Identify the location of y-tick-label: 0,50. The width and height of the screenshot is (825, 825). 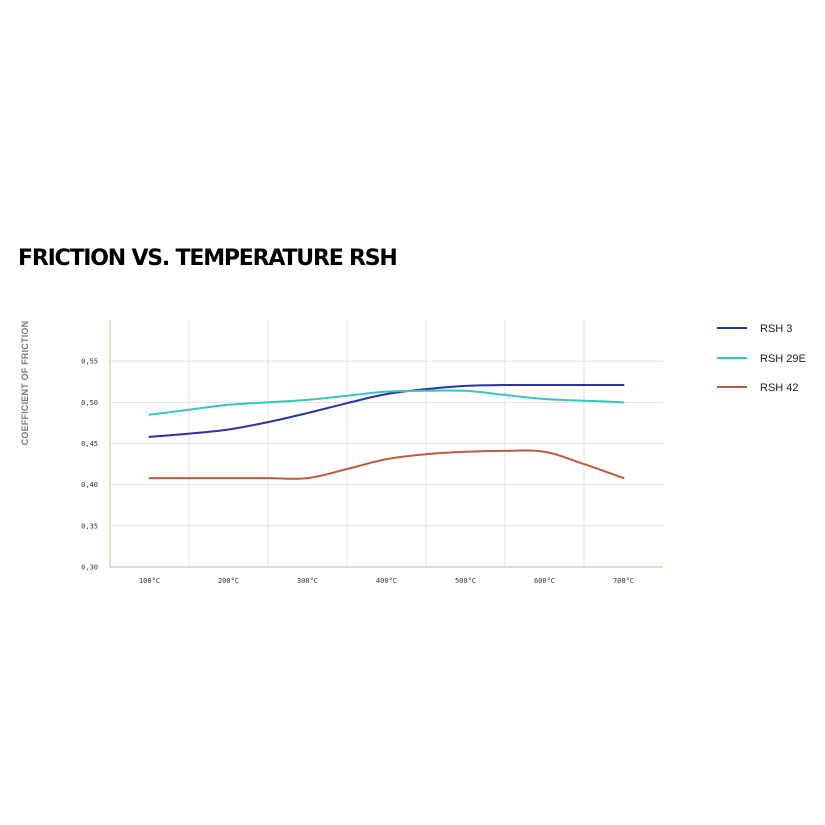
(89, 403).